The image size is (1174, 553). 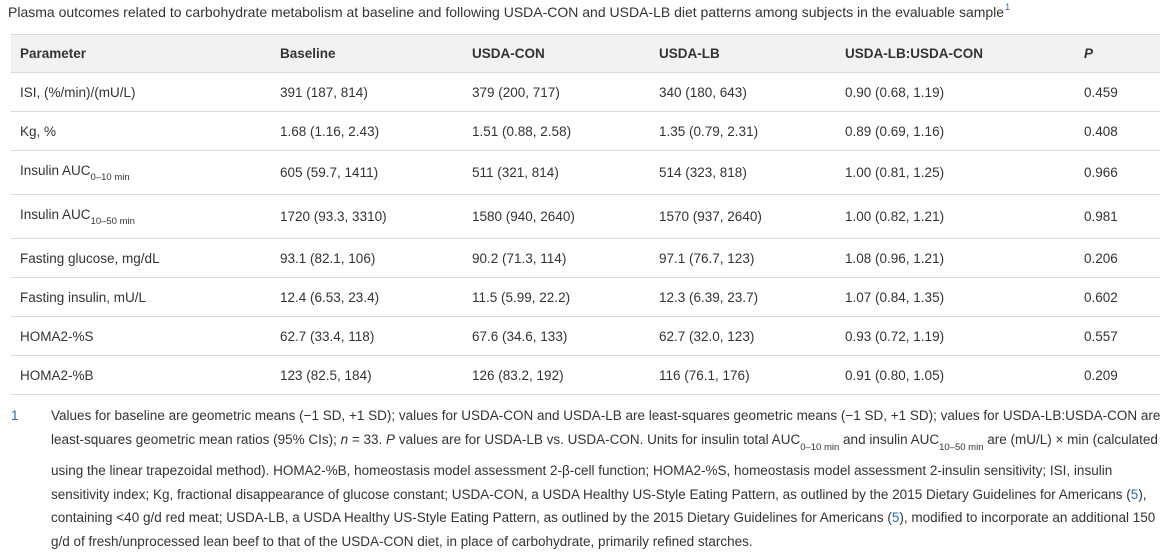 What do you see at coordinates (955, 92) in the screenshot?
I see `cell-ratio: 0.90 (0.68, 1.19)` at bounding box center [955, 92].